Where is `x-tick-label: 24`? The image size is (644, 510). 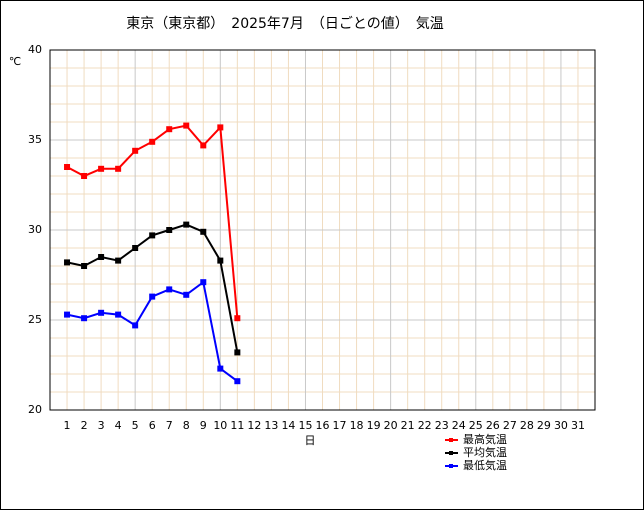 x-tick-label: 24 is located at coordinates (459, 425).